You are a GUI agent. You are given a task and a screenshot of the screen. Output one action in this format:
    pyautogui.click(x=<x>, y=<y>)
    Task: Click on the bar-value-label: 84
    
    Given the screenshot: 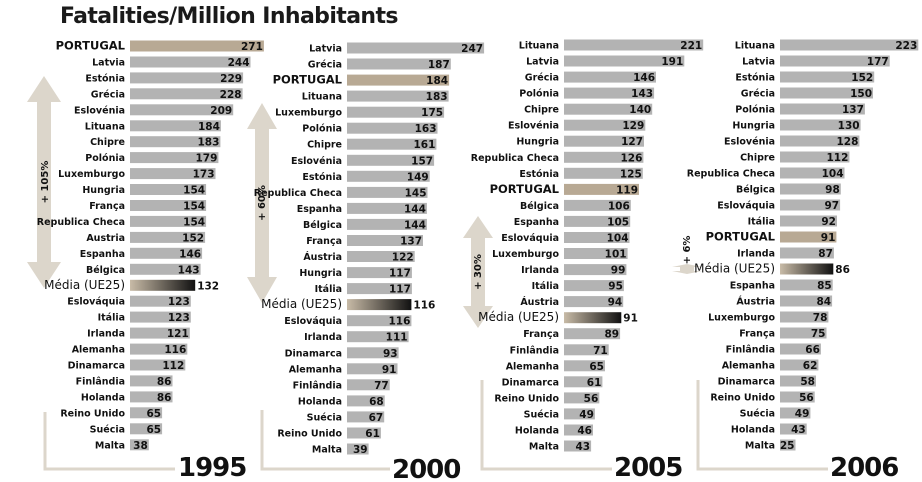 What is the action you would take?
    pyautogui.click(x=823, y=302)
    